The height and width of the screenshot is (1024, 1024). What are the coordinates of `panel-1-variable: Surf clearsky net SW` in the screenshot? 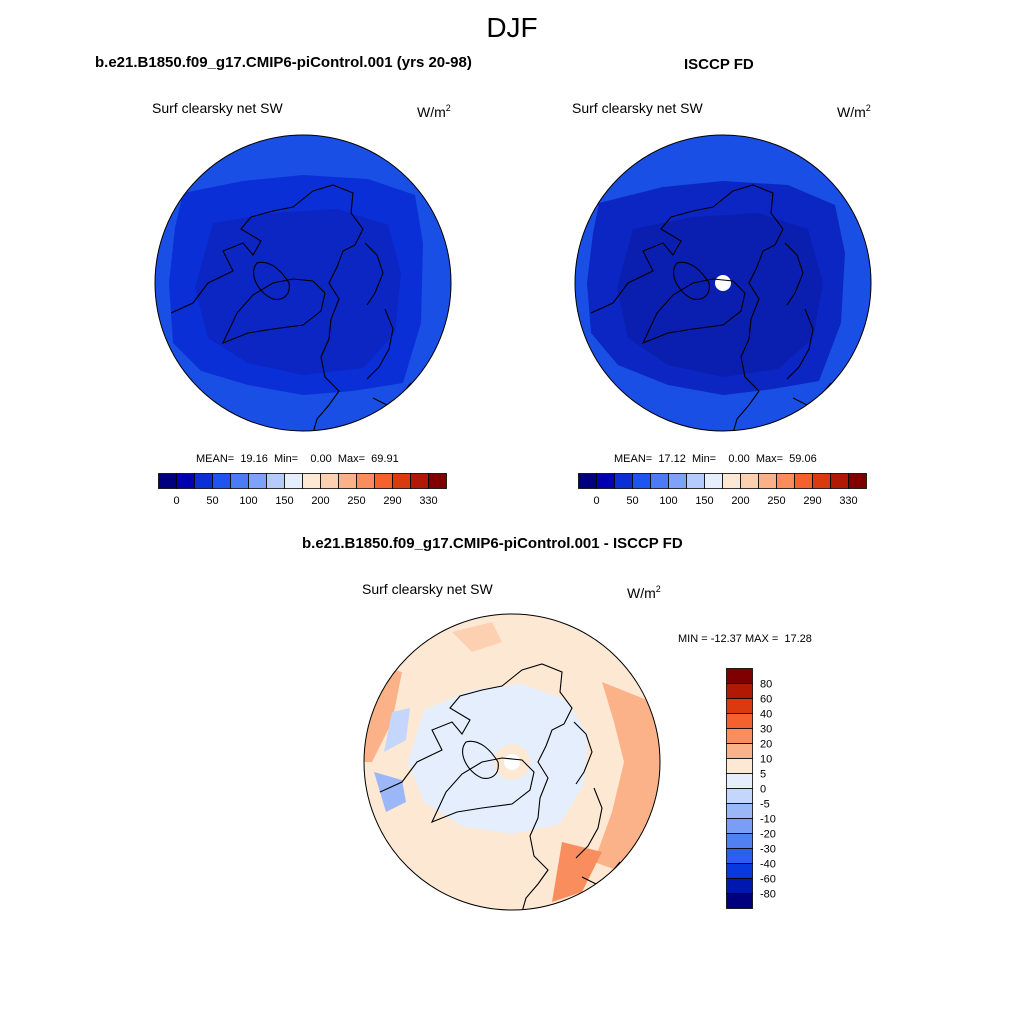 It's located at (217, 108).